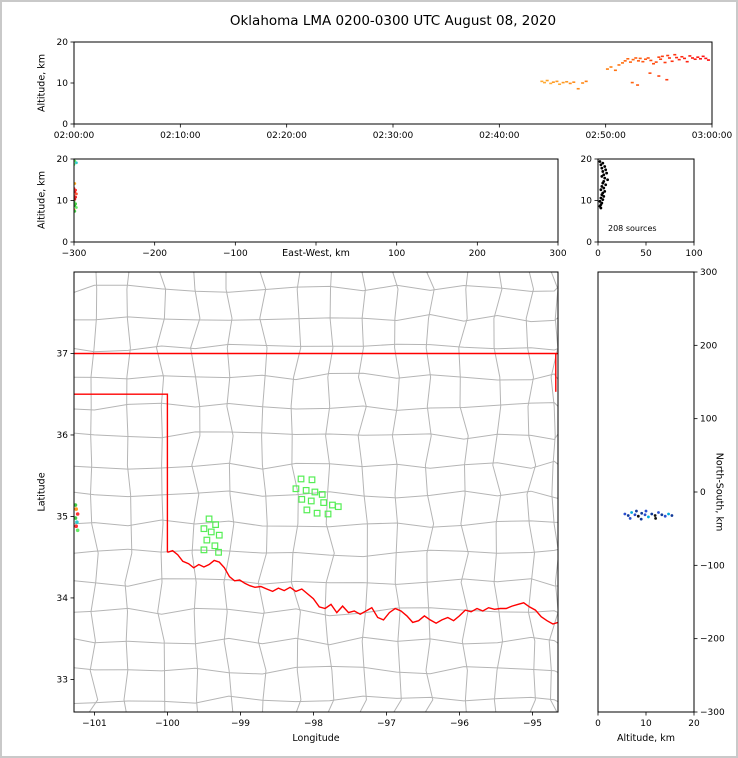 Image resolution: width=738 pixels, height=758 pixels. Describe the element at coordinates (477, 254) in the screenshot. I see `x-tick-label: 200` at that location.